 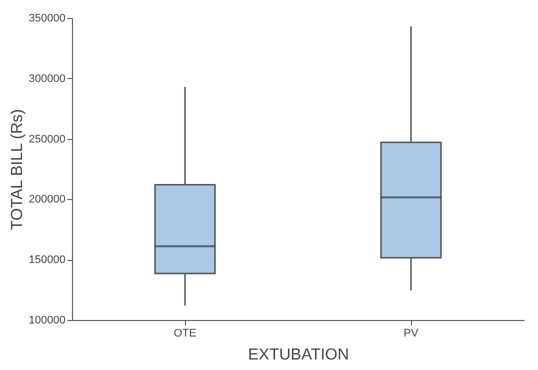 I want to click on y-tick-label: 250000, so click(x=47, y=139).